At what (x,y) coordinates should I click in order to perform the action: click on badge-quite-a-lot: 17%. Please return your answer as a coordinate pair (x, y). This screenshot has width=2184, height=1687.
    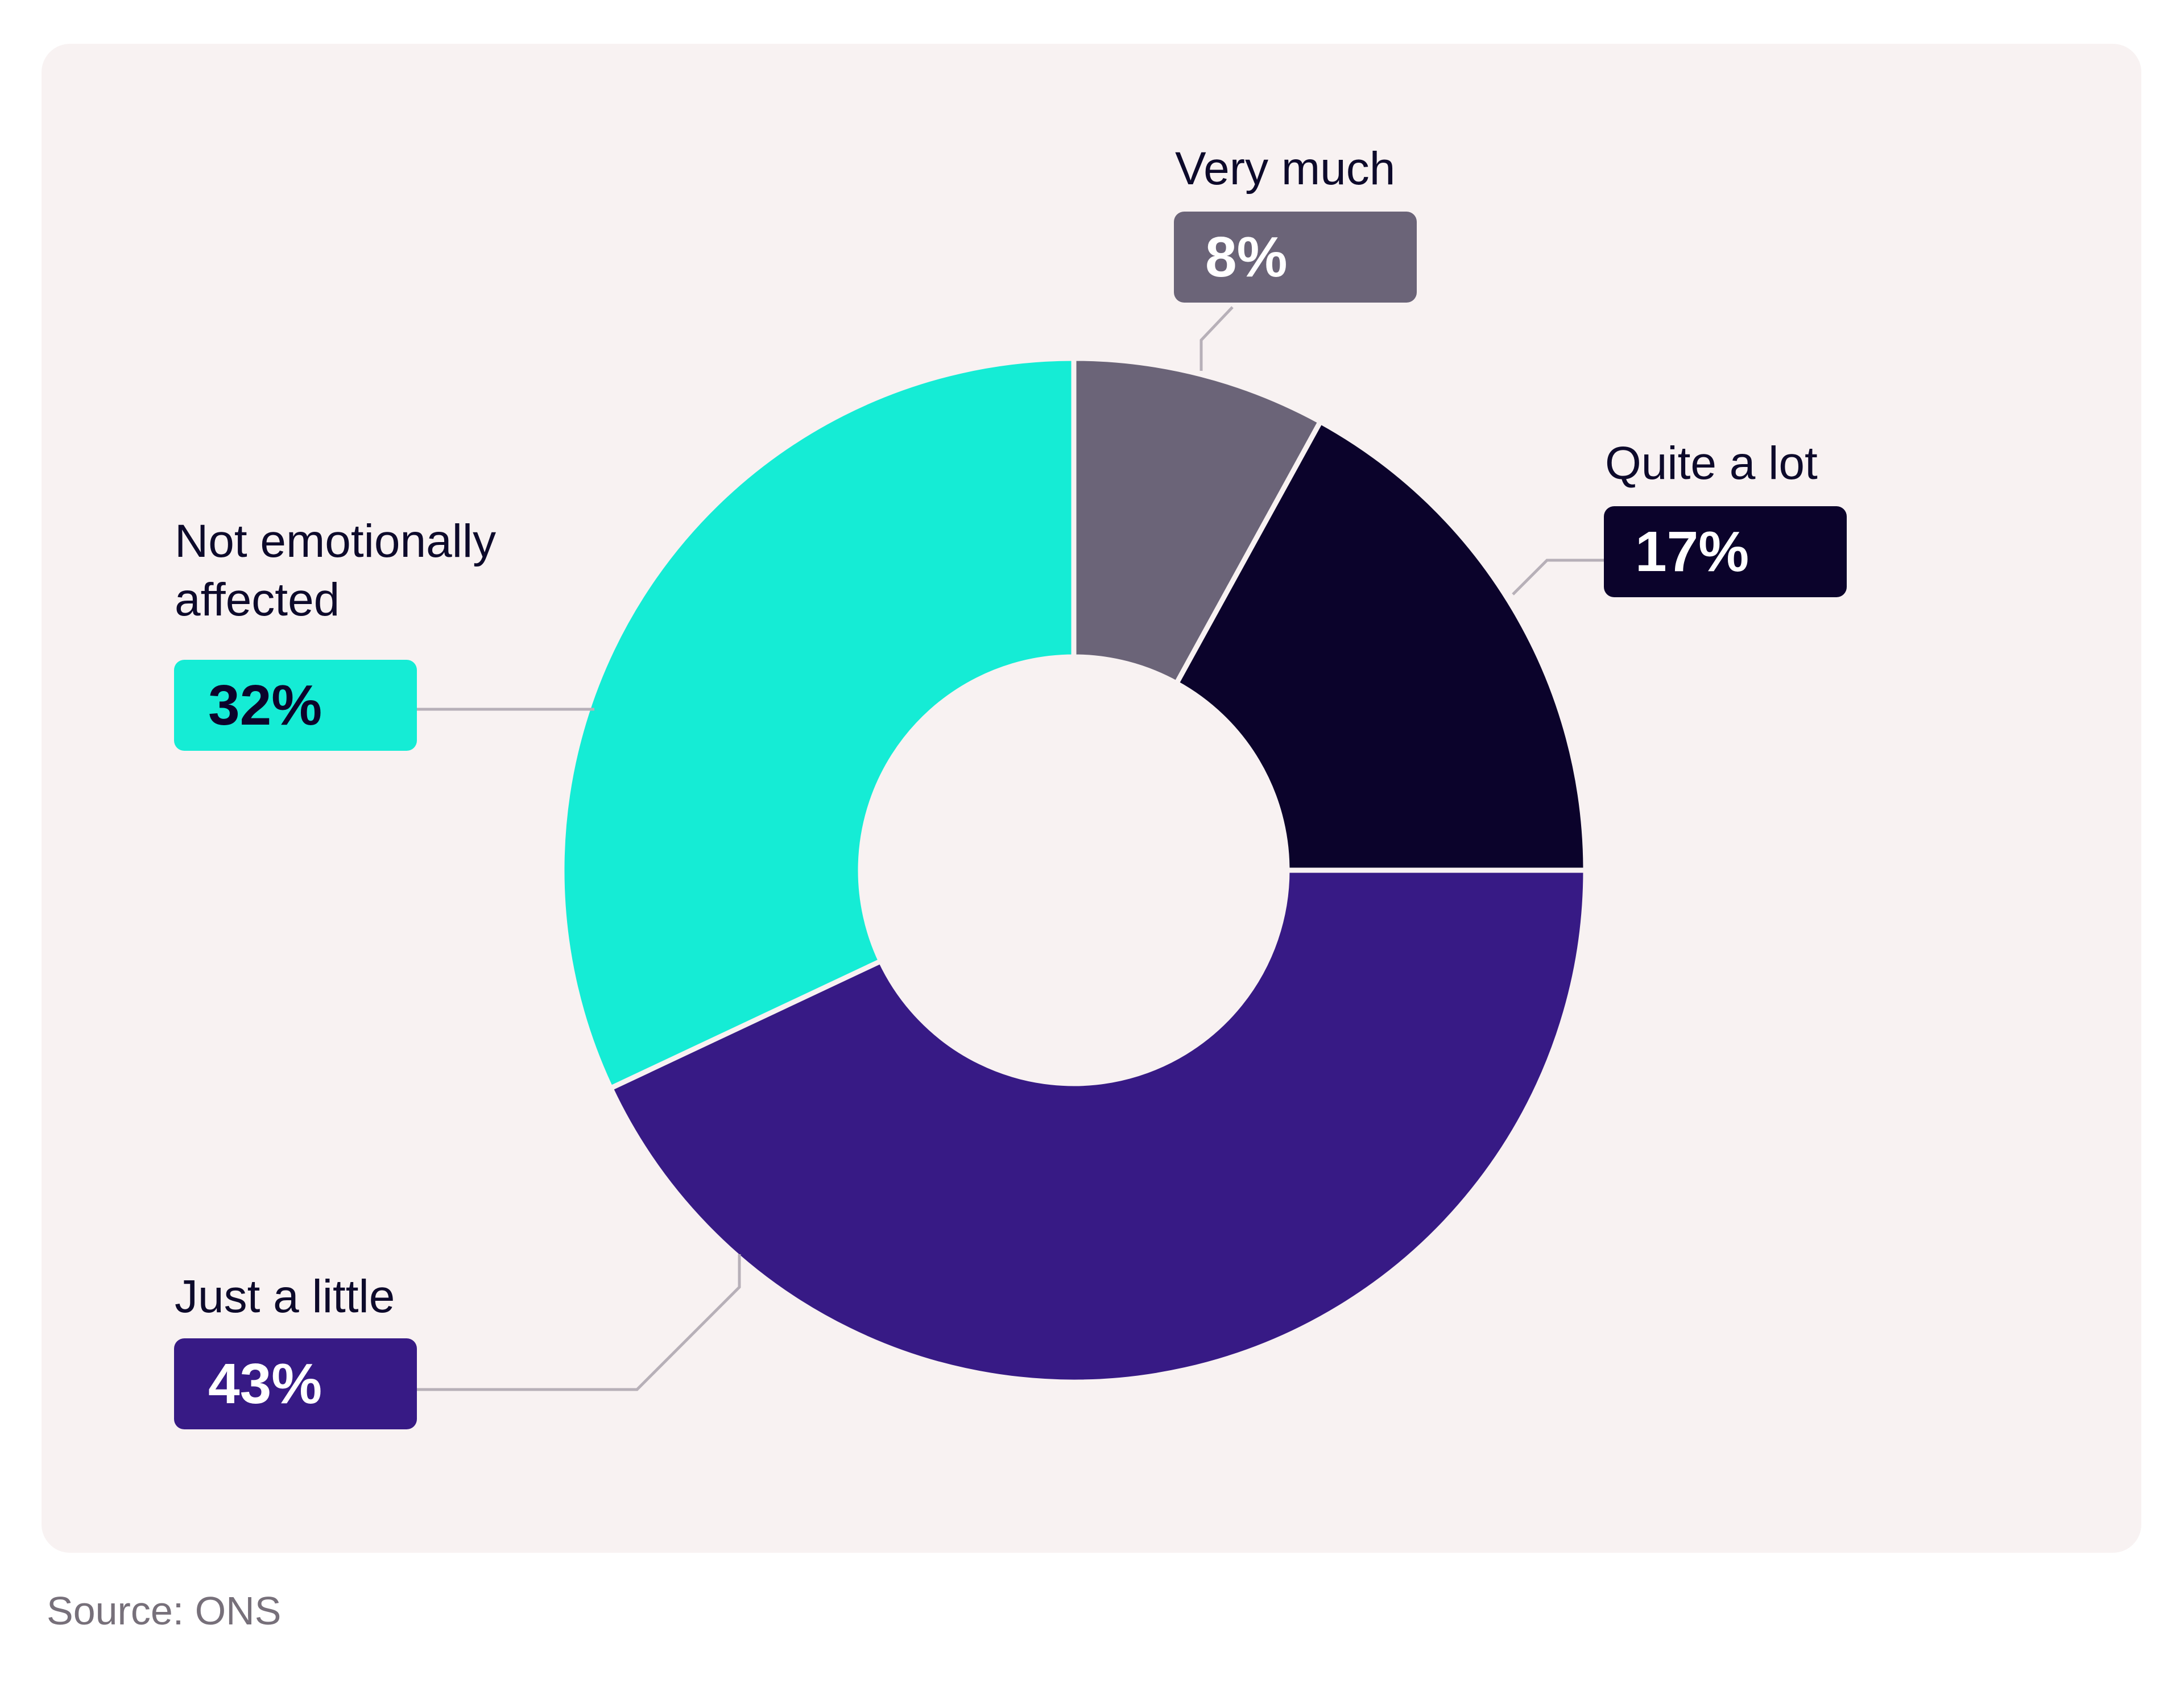
    Looking at the image, I should click on (1725, 551).